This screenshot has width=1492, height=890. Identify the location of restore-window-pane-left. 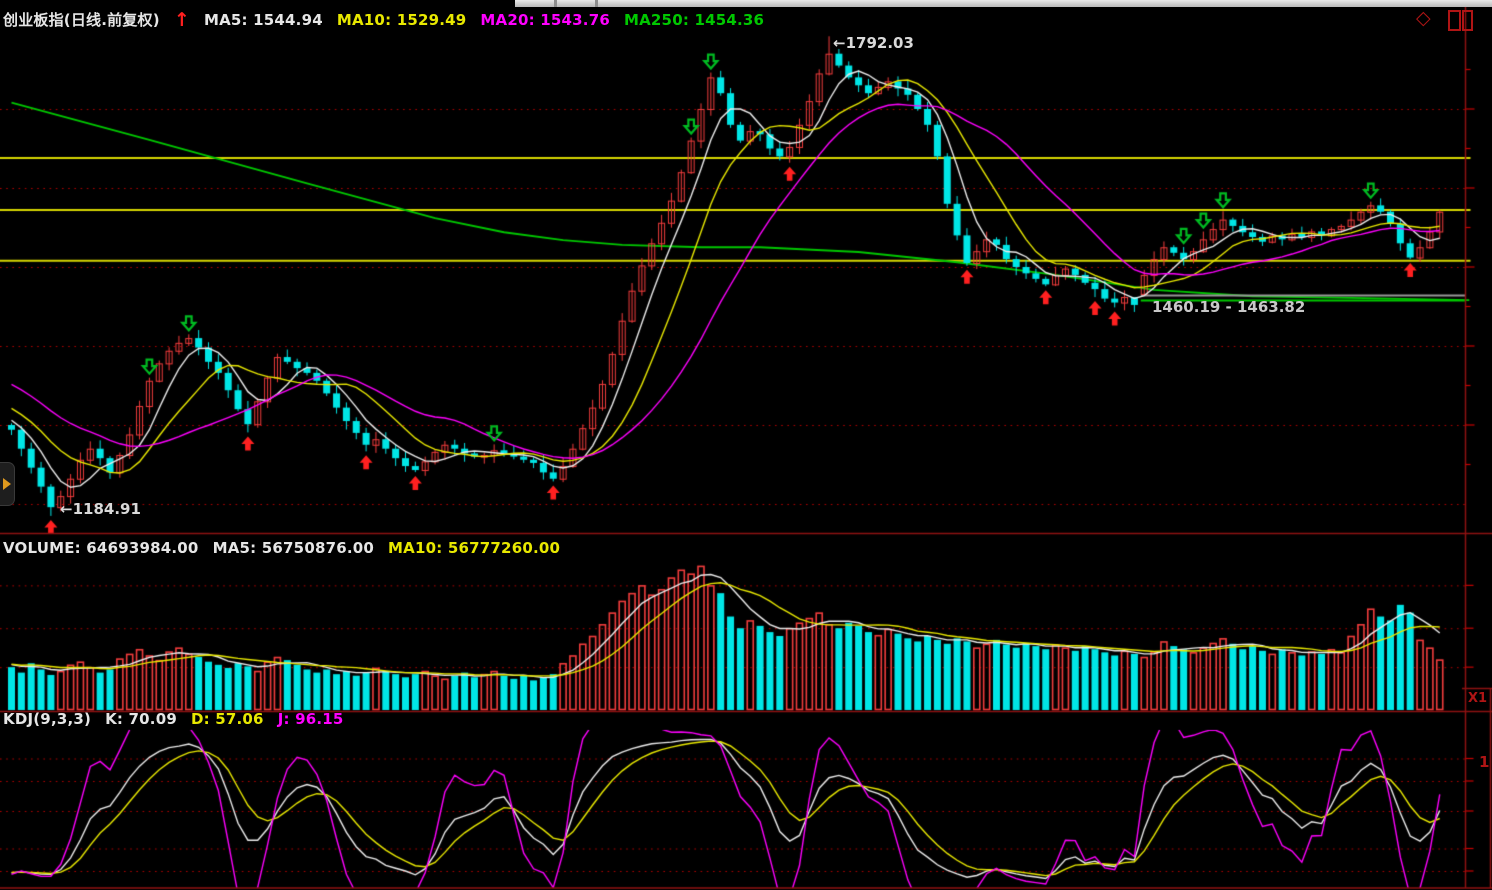
(1454, 20).